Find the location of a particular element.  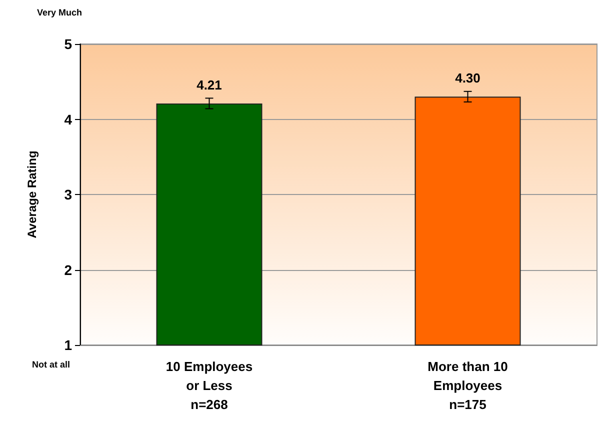

y-tick-label: 3 is located at coordinates (68, 194).